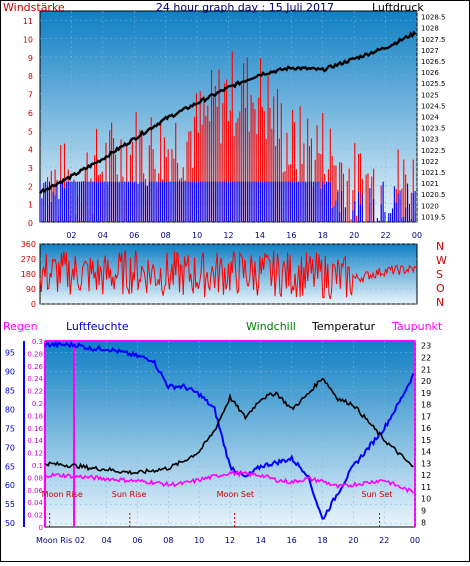 This screenshot has width=470, height=566. What do you see at coordinates (426, 346) in the screenshot?
I see `temperature-tick-label: 23` at bounding box center [426, 346].